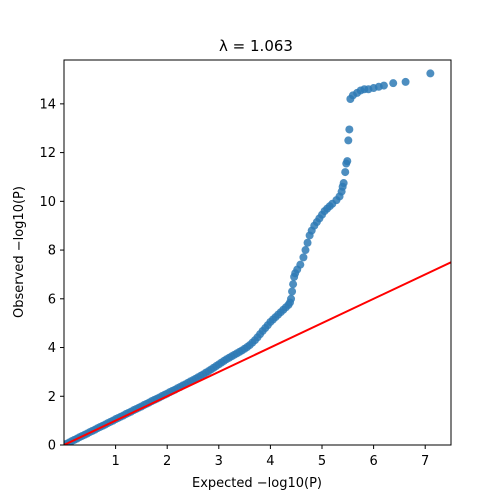 The height and width of the screenshot is (500, 500). Describe the element at coordinates (52, 348) in the screenshot. I see `y-tick-label: 4` at that location.